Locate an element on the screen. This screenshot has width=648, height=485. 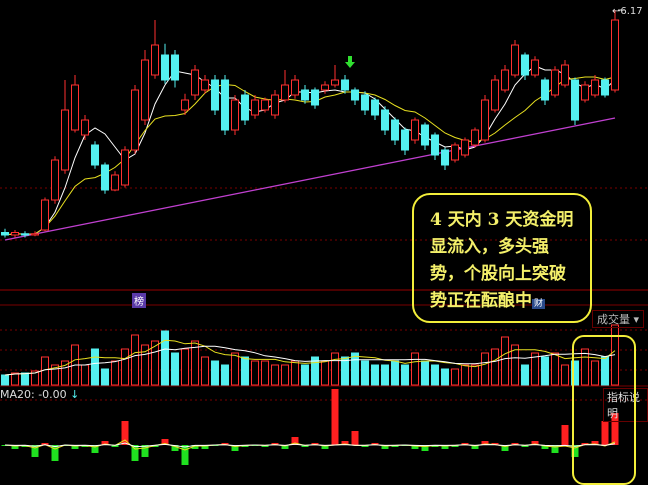
volume-ma10-line is located at coordinates (310, 360).